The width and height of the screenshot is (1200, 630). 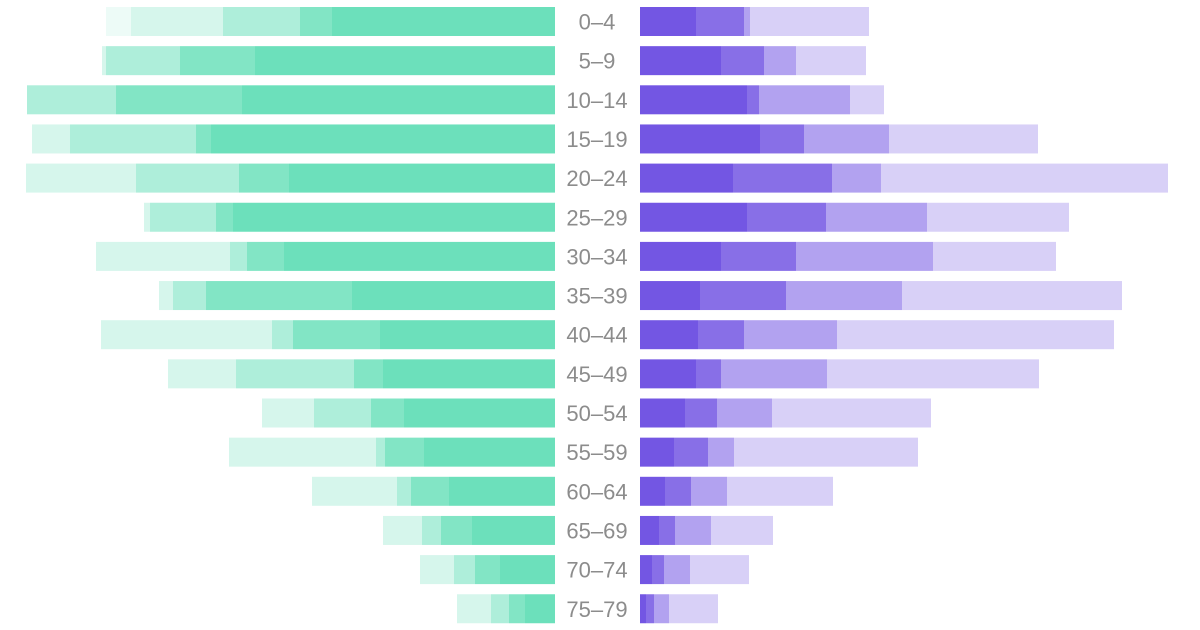 What do you see at coordinates (202, 374) in the screenshot?
I see `left-bar-45–49-layer-4` at bounding box center [202, 374].